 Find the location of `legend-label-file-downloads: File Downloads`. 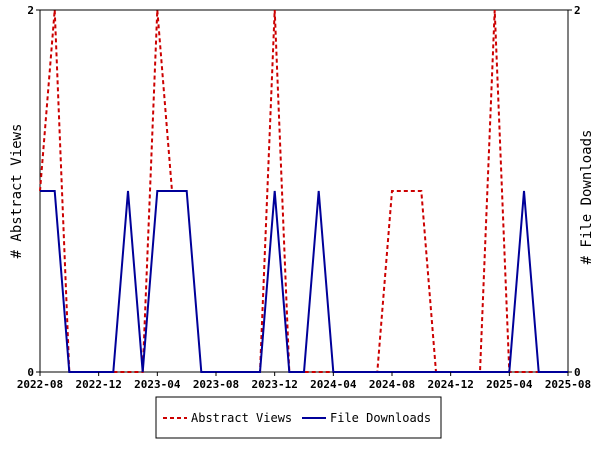

legend-label-file-downloads: File Downloads is located at coordinates (380, 418).